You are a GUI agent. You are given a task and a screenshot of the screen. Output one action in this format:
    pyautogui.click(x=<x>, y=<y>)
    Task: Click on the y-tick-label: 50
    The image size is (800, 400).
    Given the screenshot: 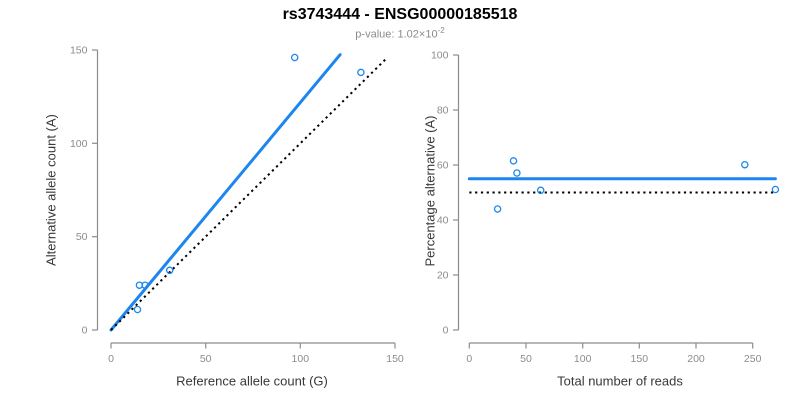 What is the action you would take?
    pyautogui.click(x=82, y=237)
    